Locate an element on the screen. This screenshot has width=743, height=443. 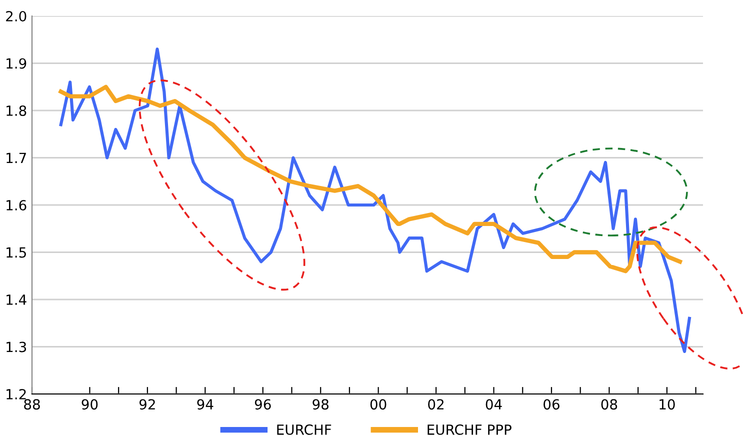
y-tick-label: 1.8 is located at coordinates (16, 110).